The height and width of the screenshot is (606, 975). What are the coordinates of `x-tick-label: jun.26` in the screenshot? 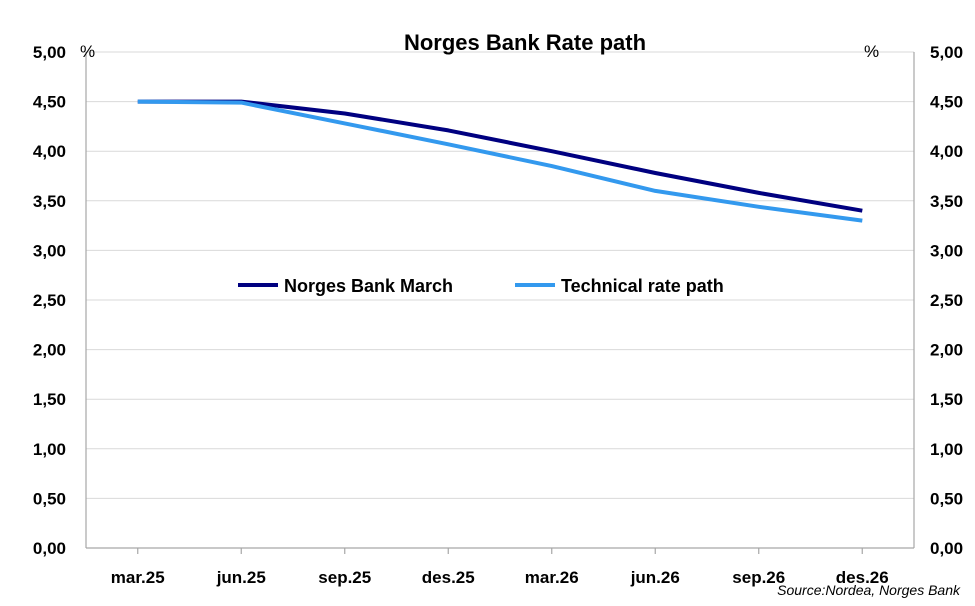 It's located at (655, 577).